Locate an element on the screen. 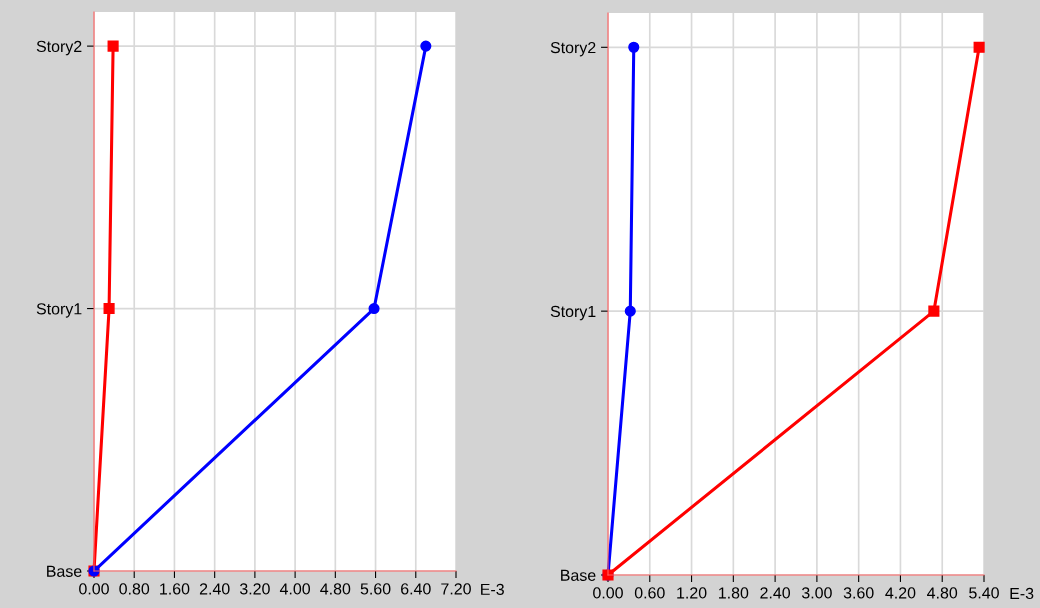 Image resolution: width=1040 pixels, height=608 pixels. x-tick-label: 1.20 is located at coordinates (692, 593).